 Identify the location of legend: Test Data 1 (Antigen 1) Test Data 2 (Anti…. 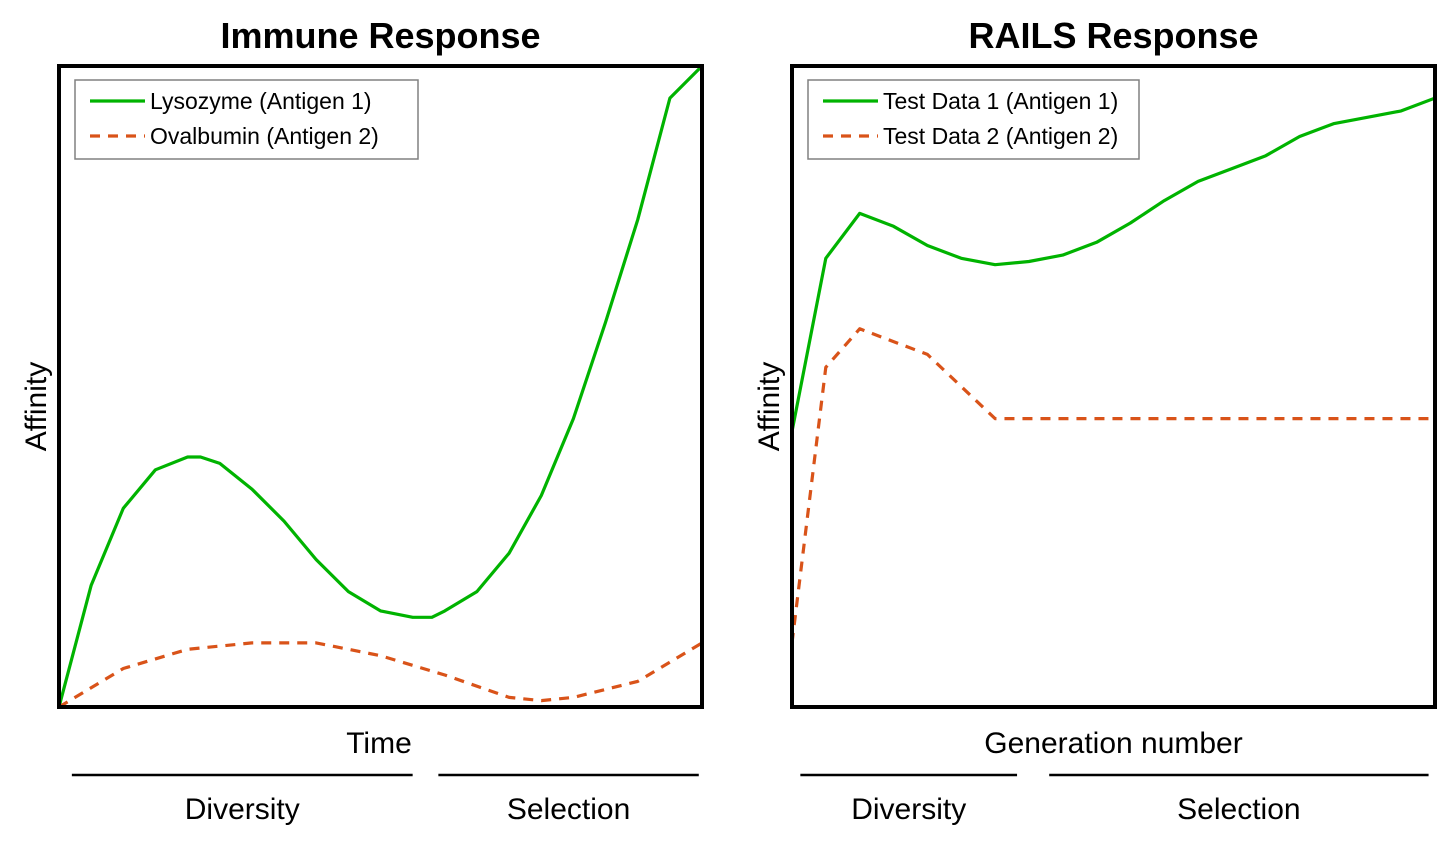
(973, 119).